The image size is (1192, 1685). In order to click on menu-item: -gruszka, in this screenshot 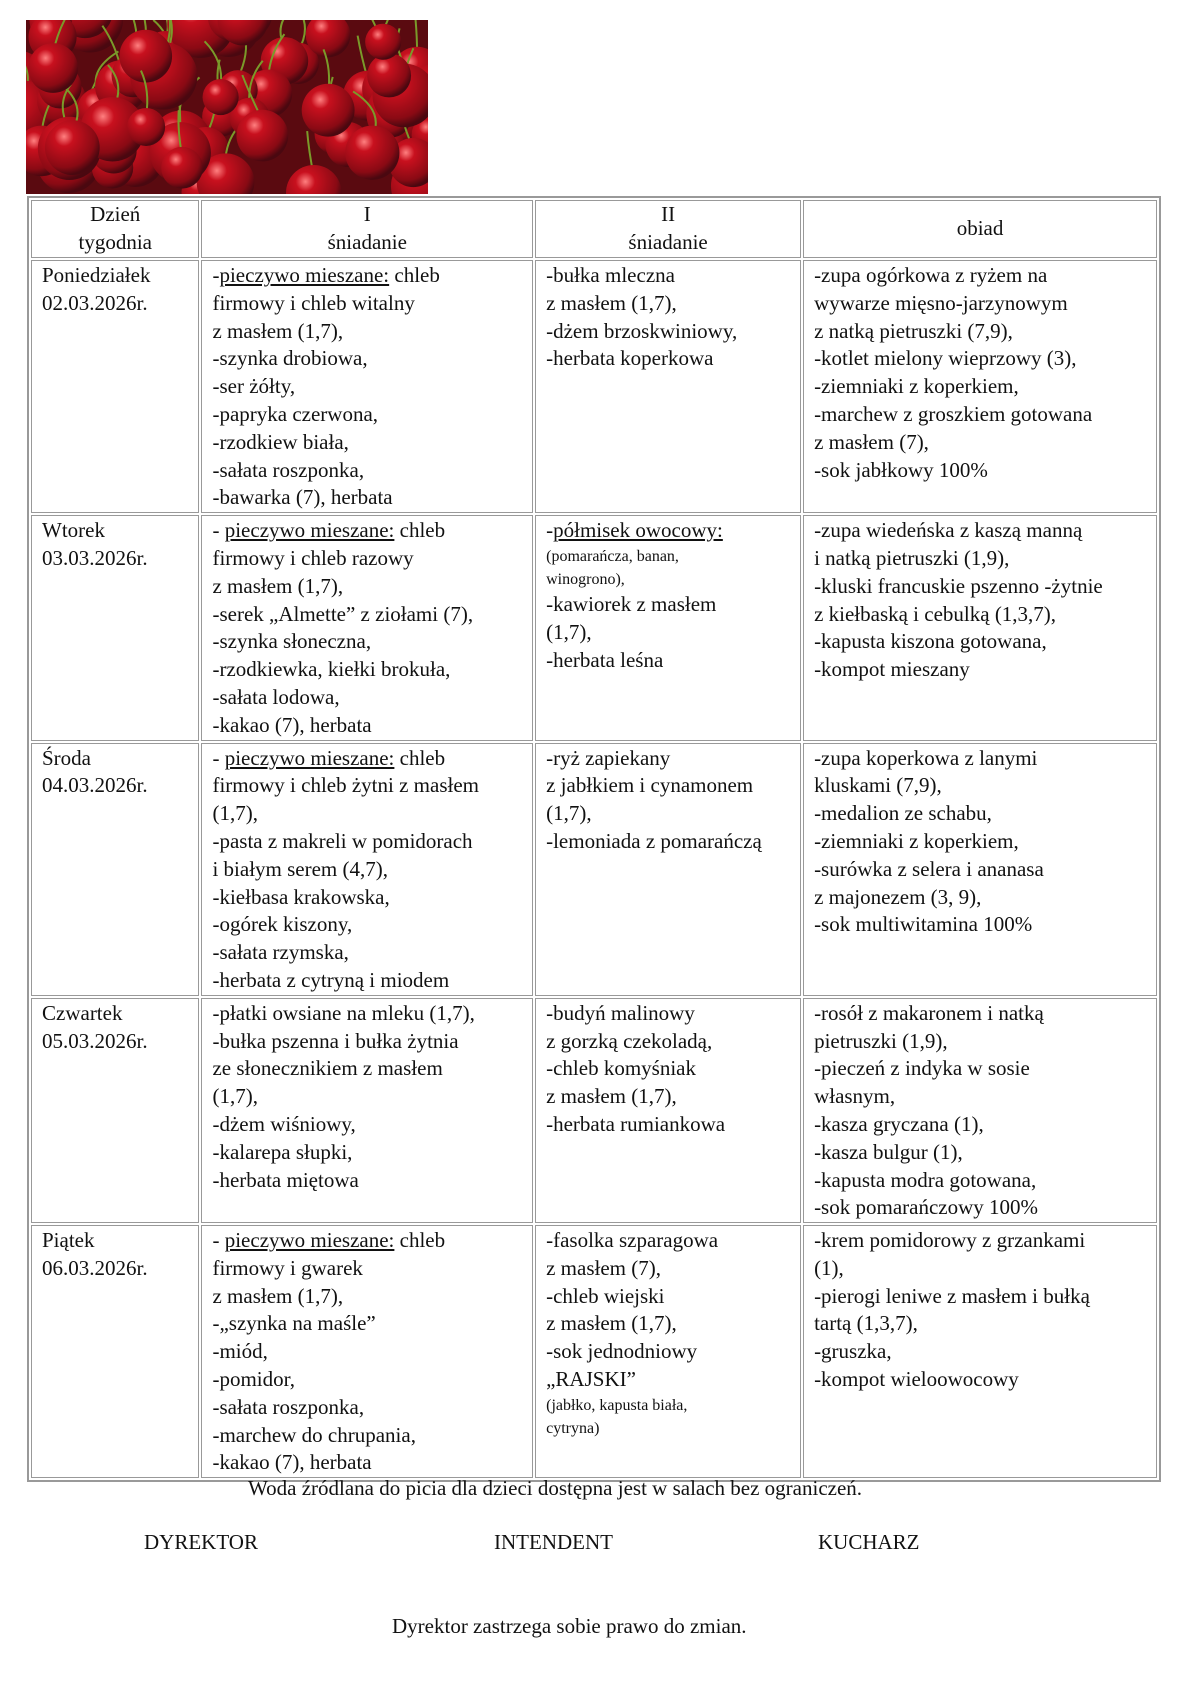, I will do `click(853, 1351)`.